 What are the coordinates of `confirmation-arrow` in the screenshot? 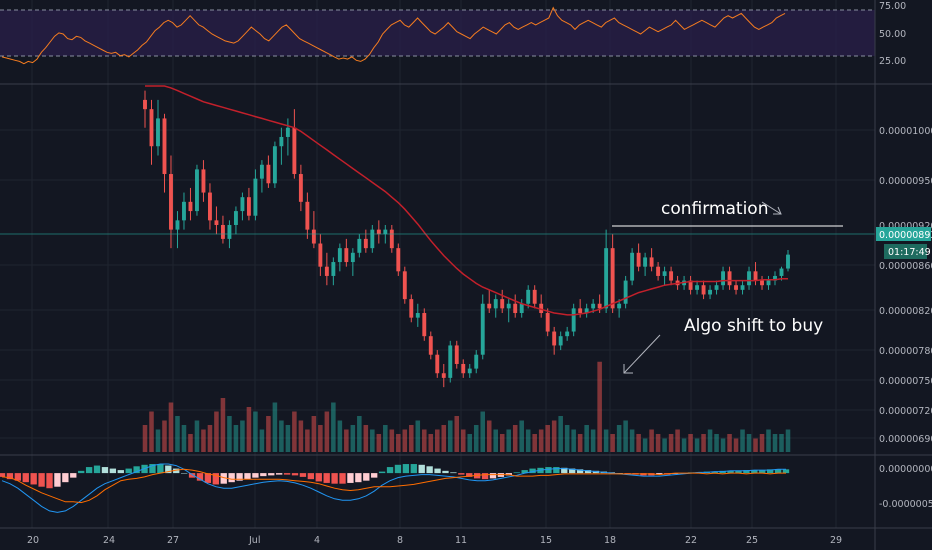 It's located at (771, 208).